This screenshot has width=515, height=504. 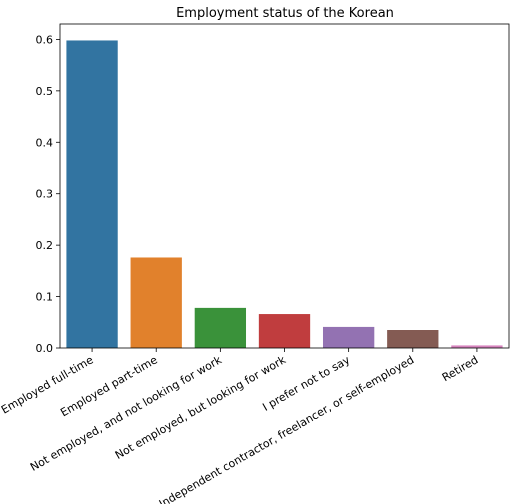 I want to click on y-tick-label: 0.0, so click(x=45, y=348).